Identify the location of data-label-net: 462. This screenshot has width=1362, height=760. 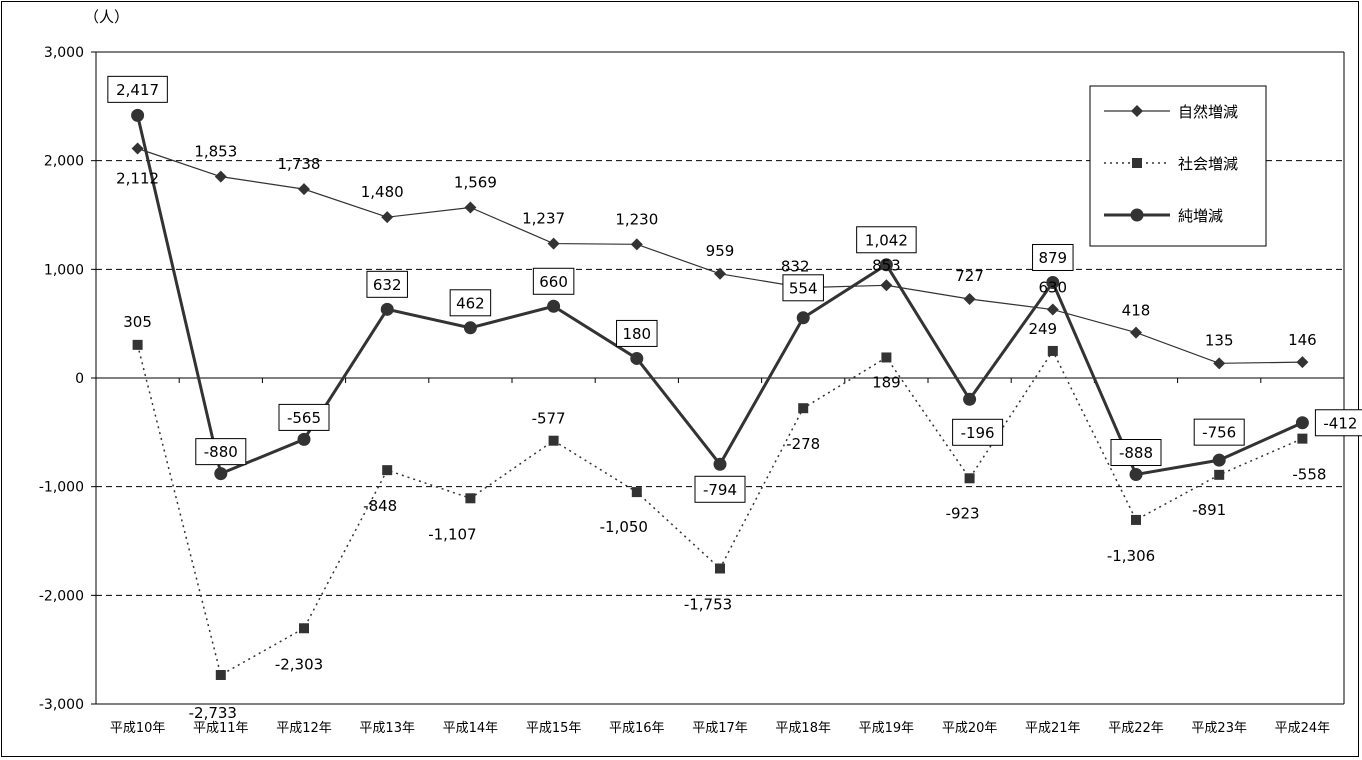
(470, 303).